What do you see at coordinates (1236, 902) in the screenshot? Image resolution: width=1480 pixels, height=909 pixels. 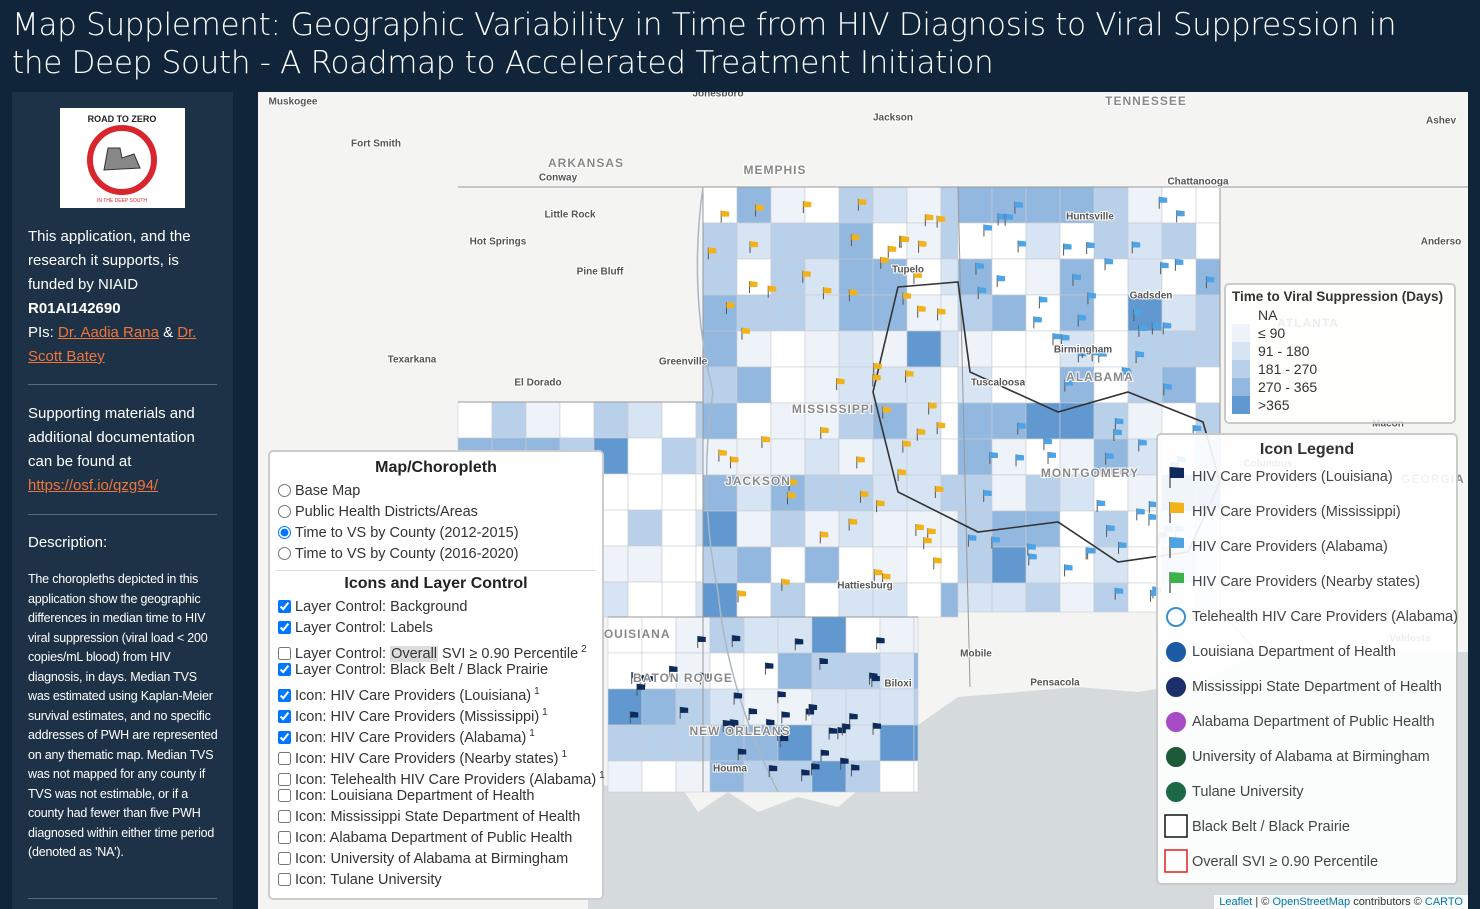 I see `attribution-link: Leaflet` at bounding box center [1236, 902].